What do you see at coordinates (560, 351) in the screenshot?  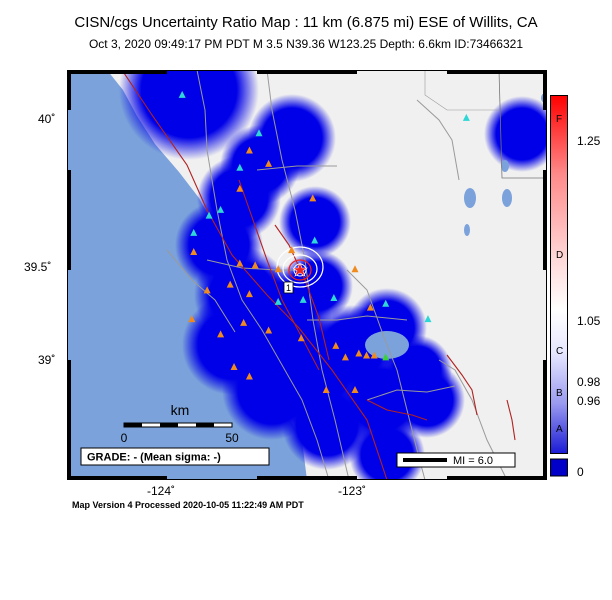 I see `colorbar-grade-letter: C` at bounding box center [560, 351].